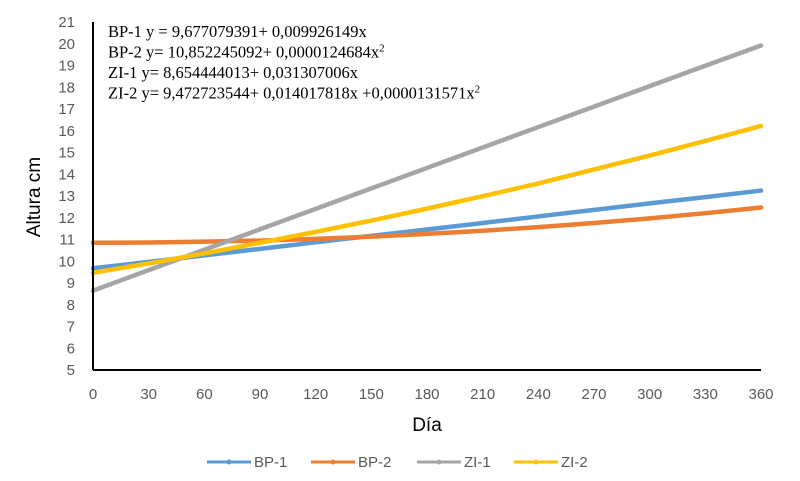  What do you see at coordinates (538, 394) in the screenshot?
I see `x-tick-label: 240` at bounding box center [538, 394].